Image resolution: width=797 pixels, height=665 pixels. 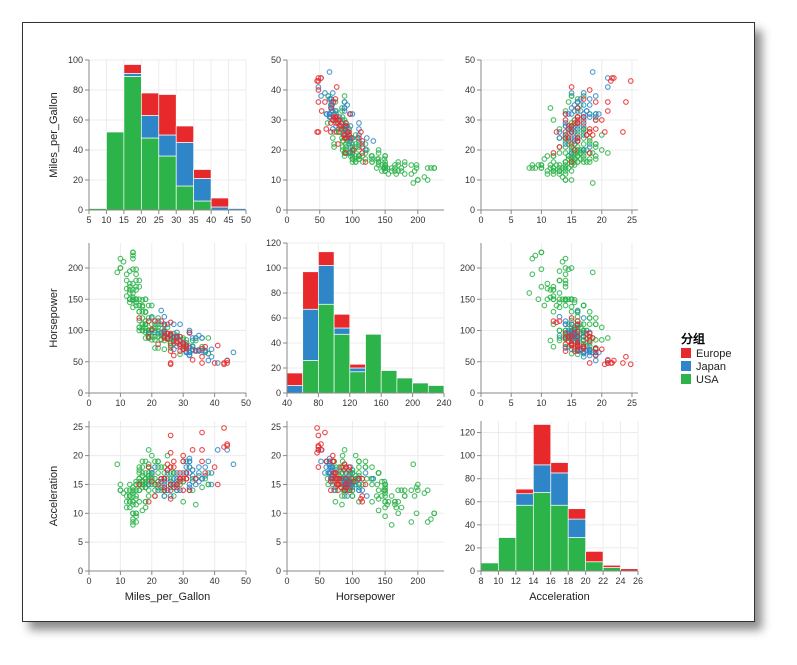 What do you see at coordinates (320, 581) in the screenshot?
I see `x-tick-label: 50` at bounding box center [320, 581].